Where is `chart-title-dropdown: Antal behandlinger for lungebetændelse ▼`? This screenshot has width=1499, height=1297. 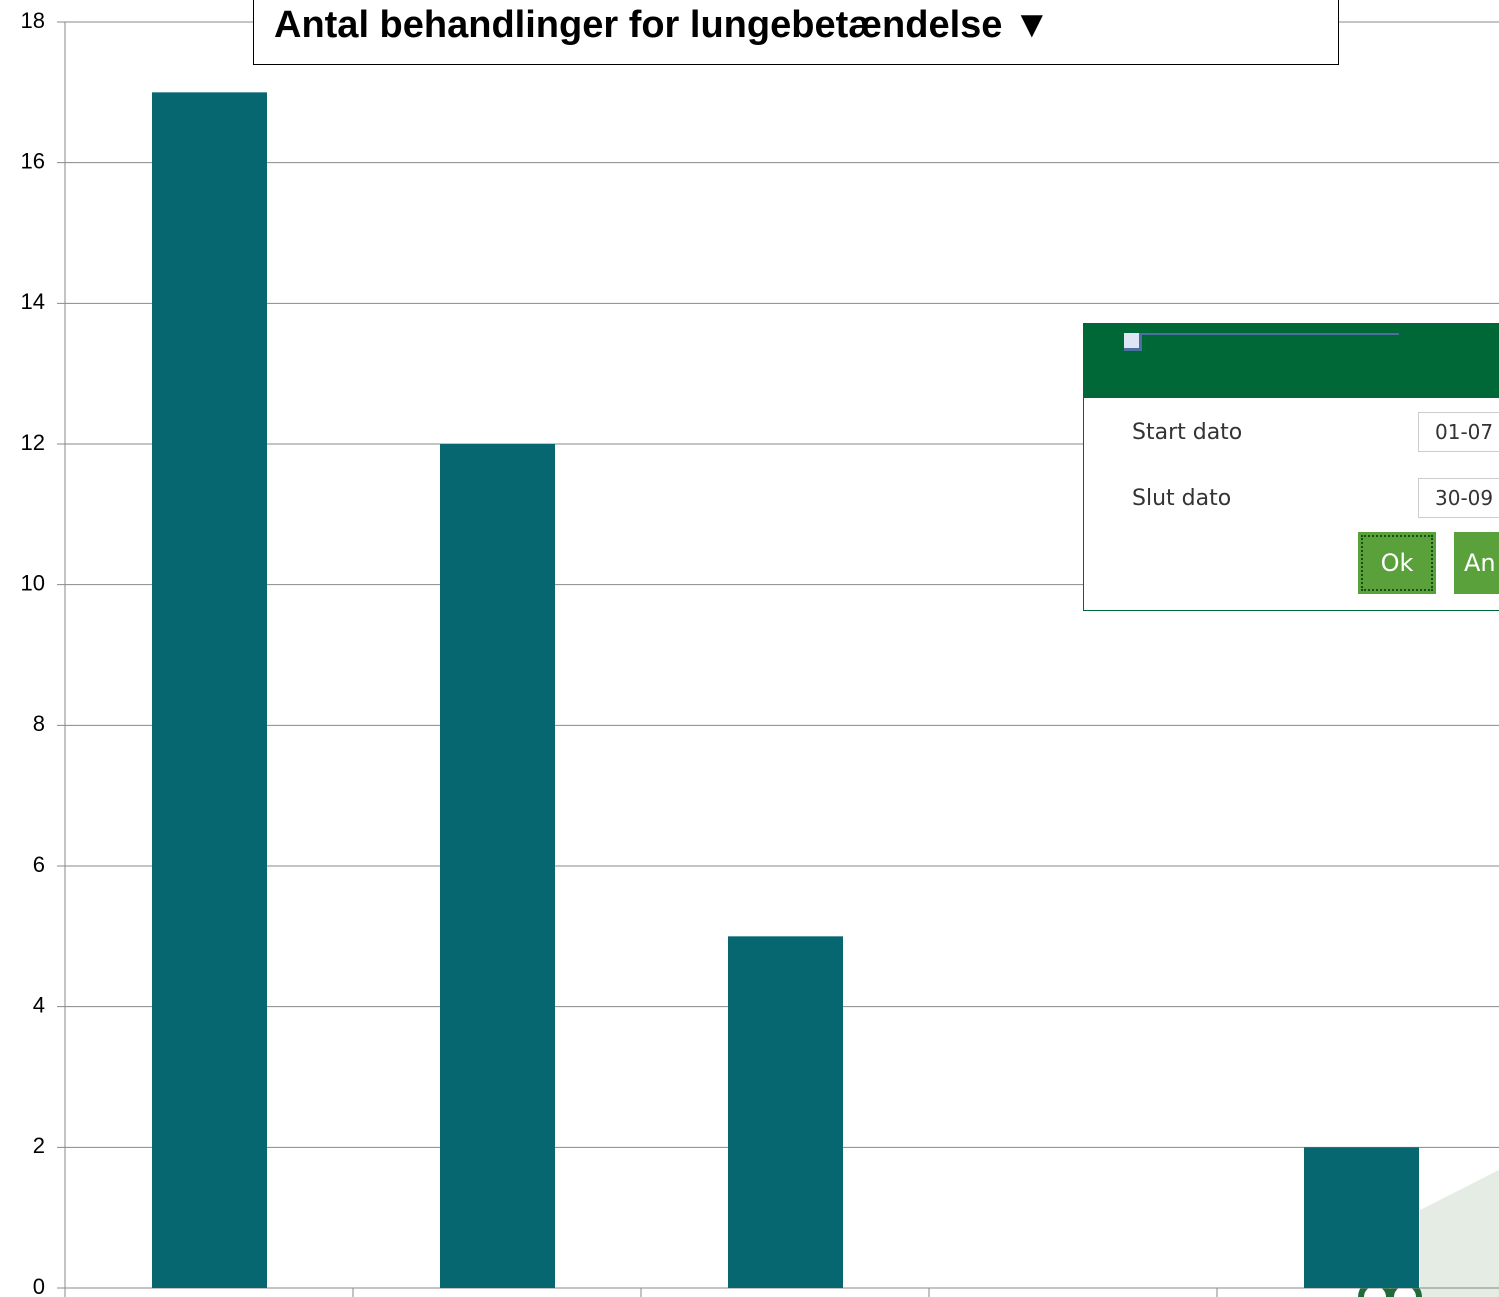 chart-title-dropdown: Antal behandlinger for lungebetændelse ▼ is located at coordinates (796, 32).